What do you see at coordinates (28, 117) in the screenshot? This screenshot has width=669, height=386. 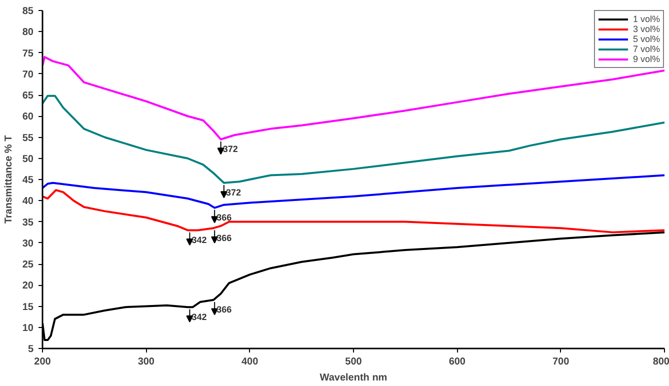 I see `y-tick-label: 60` at bounding box center [28, 117].